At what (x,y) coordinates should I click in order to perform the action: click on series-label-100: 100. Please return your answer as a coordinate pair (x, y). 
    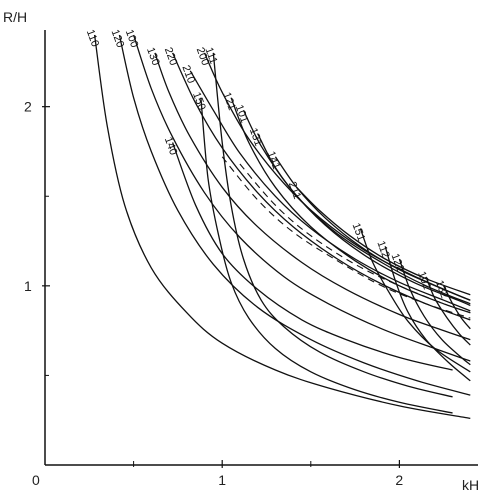
    Looking at the image, I should click on (132, 38).